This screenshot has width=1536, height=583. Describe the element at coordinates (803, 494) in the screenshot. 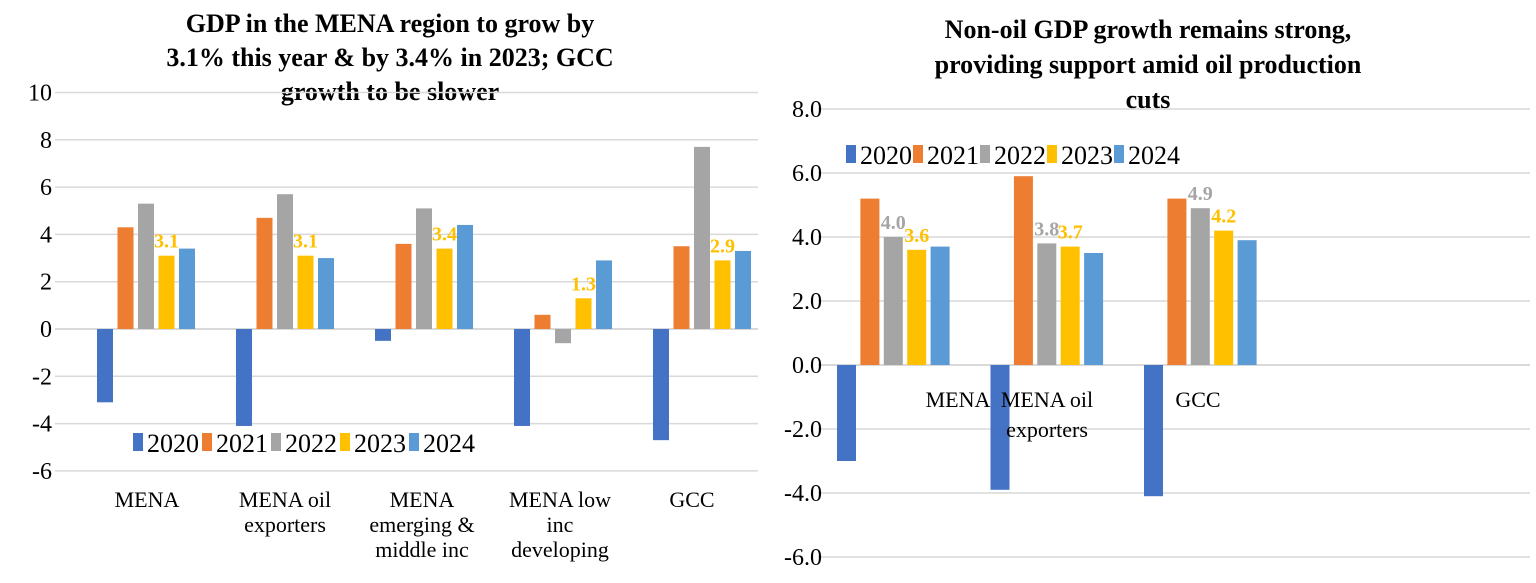

I see `y-tick-label: -4.0` at that location.